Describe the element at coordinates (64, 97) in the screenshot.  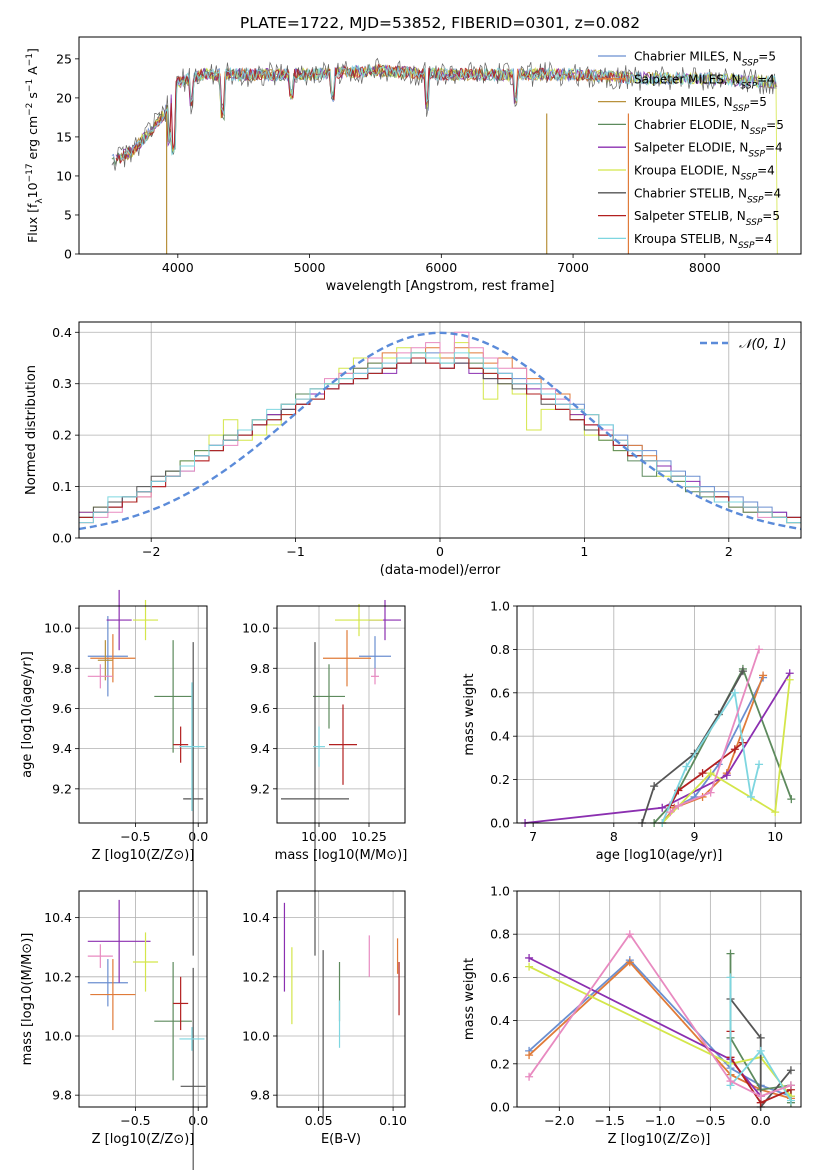
I see `y-tick-label: 20` at that location.